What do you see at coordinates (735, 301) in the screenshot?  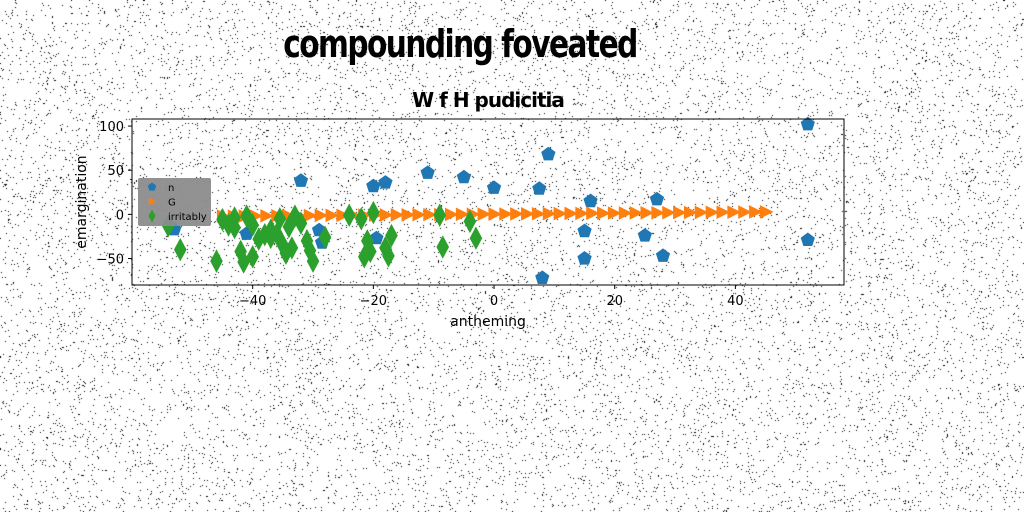 I see `x-tick-label-4: 40` at bounding box center [735, 301].